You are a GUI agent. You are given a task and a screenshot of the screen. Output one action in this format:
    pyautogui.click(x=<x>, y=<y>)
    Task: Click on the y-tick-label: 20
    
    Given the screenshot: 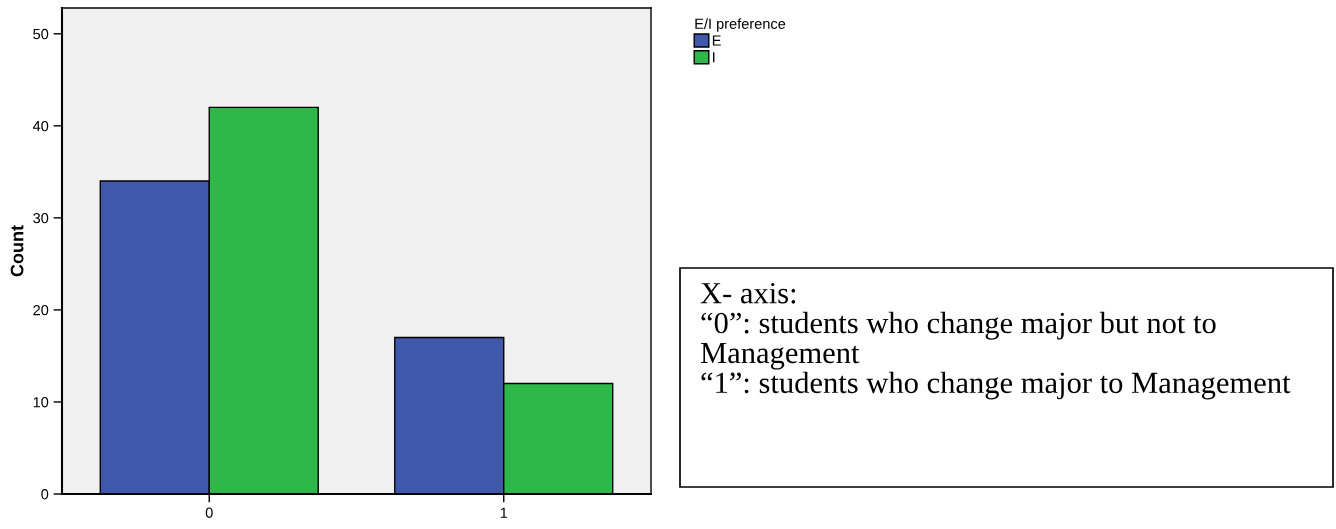 What is the action you would take?
    pyautogui.click(x=41, y=310)
    